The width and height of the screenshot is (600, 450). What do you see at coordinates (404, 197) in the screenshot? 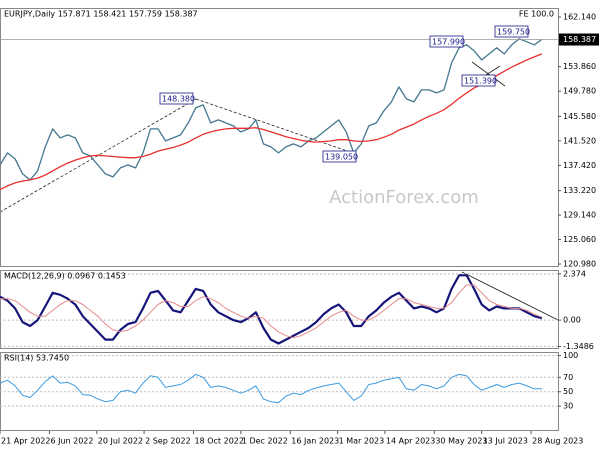
I see `watermark: ActionForex.com` at bounding box center [404, 197].